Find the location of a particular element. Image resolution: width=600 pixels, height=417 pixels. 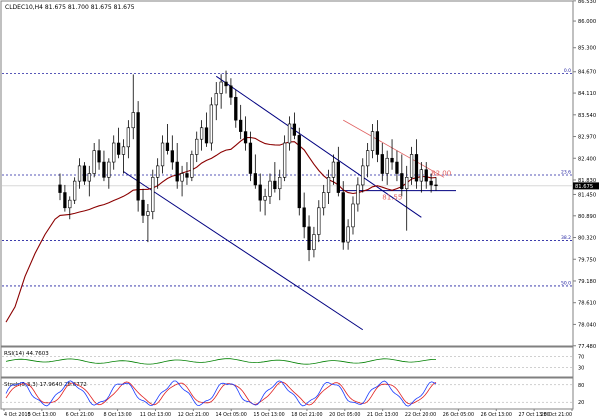

x-tick-label: 18 Oct 21:00 is located at coordinates (306, 414).